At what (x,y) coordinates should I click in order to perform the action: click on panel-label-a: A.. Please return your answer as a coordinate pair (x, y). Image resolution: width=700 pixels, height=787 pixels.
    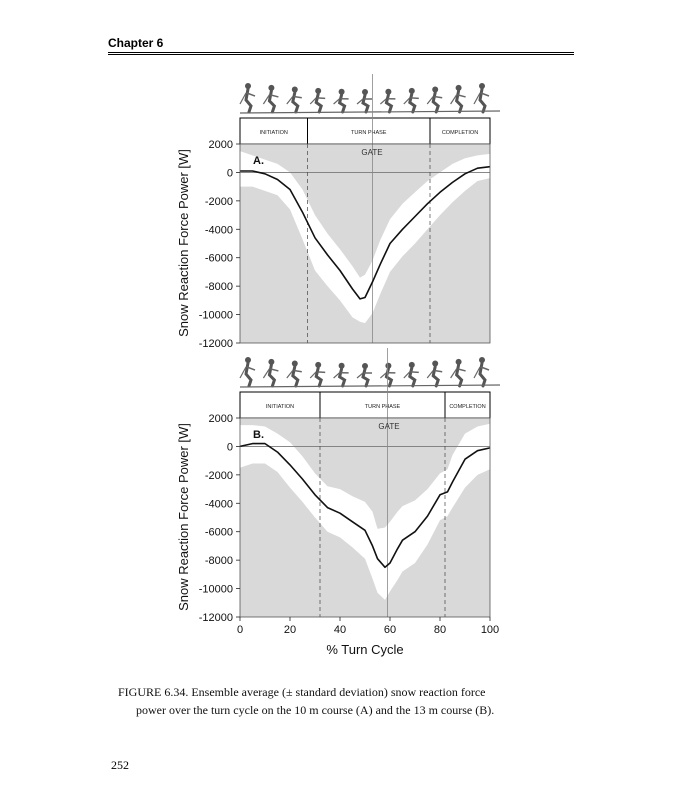
    Looking at the image, I should click on (258, 161).